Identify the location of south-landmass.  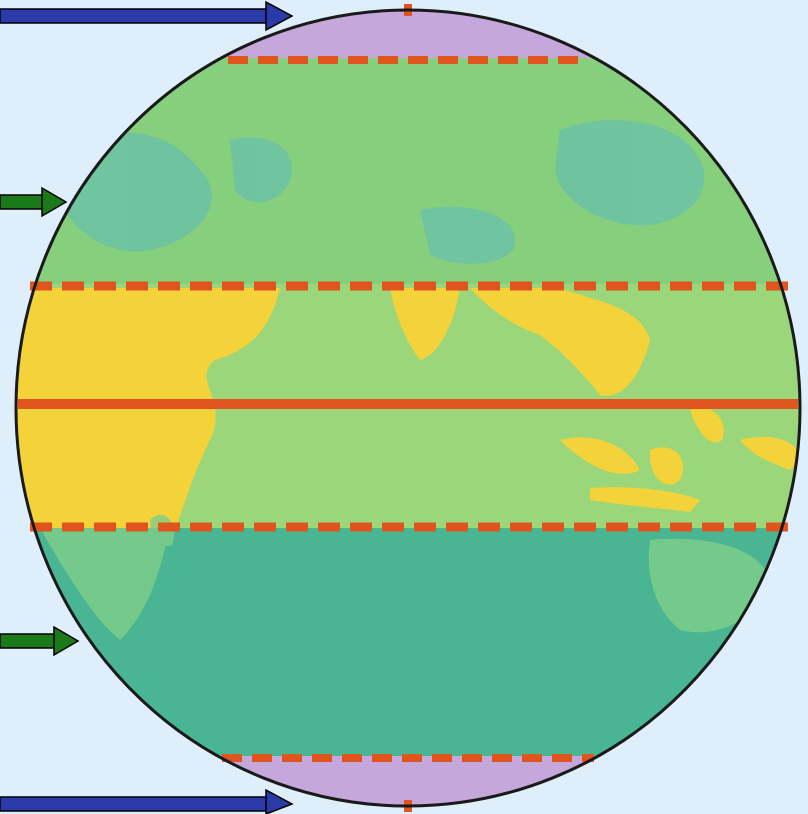
(405, 577).